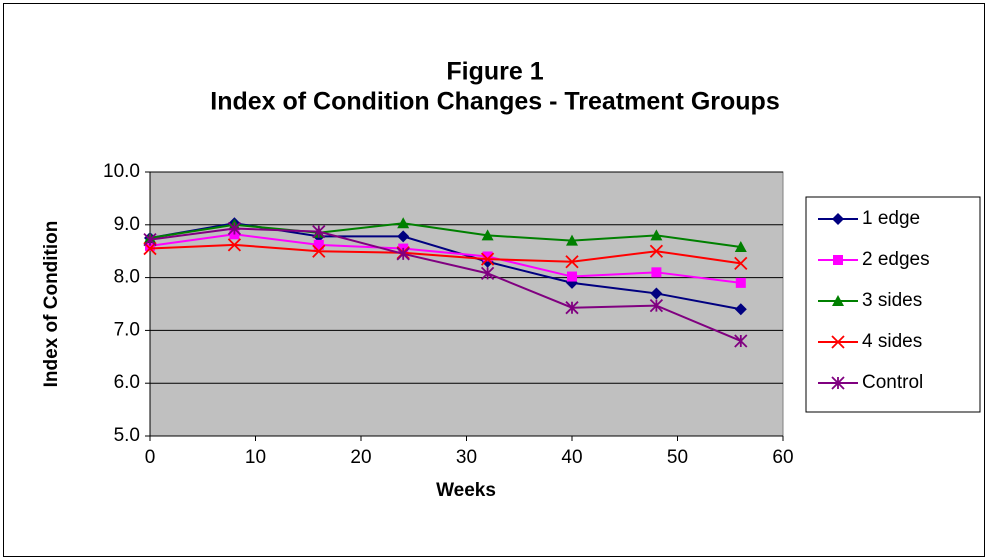 This screenshot has width=988, height=560. What do you see at coordinates (360, 457) in the screenshot?
I see `x-tick-label: 20` at bounding box center [360, 457].